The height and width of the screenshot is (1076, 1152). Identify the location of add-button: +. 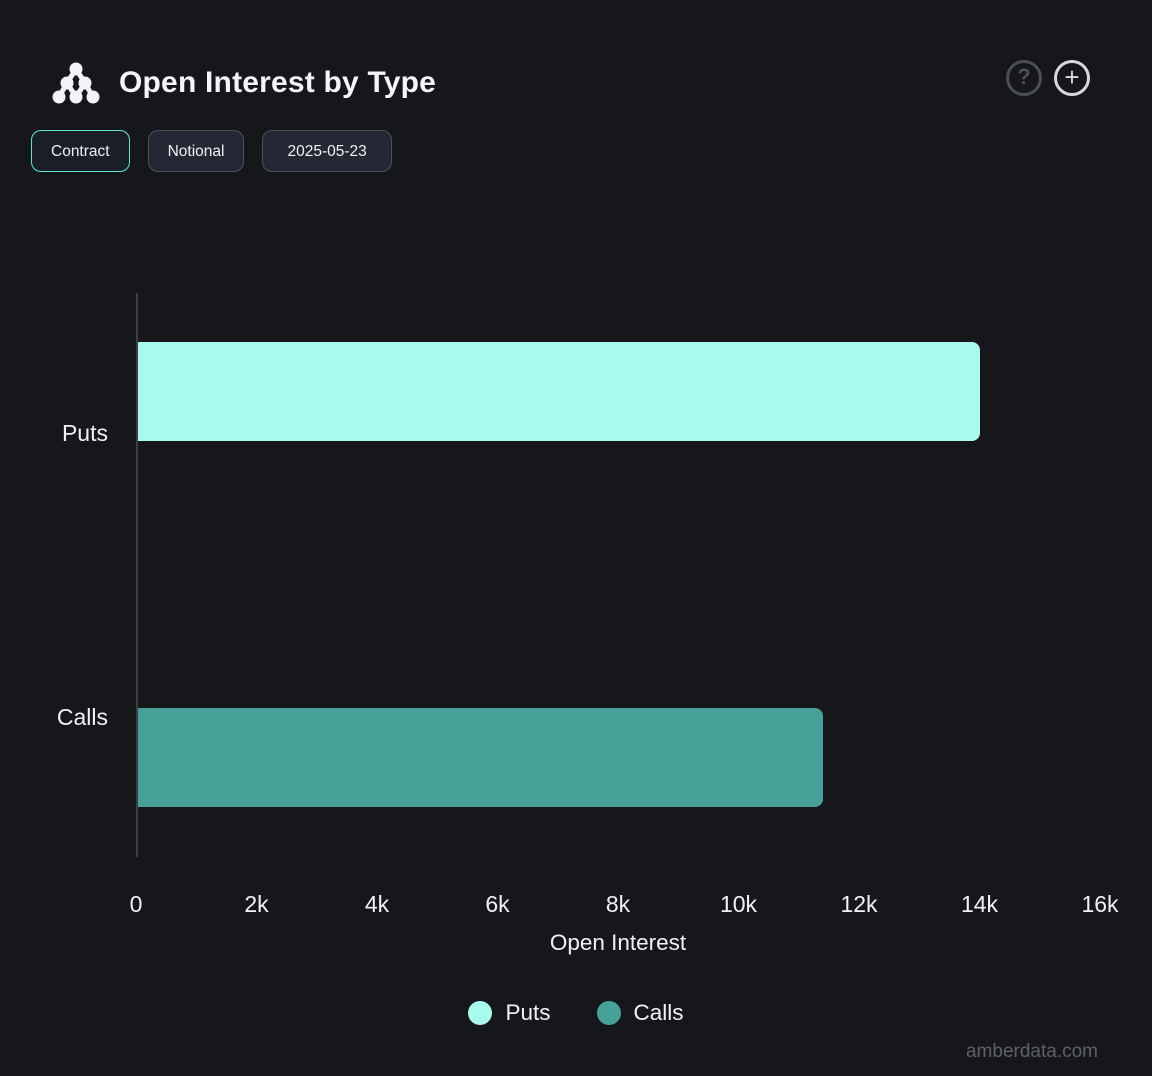
(1072, 78).